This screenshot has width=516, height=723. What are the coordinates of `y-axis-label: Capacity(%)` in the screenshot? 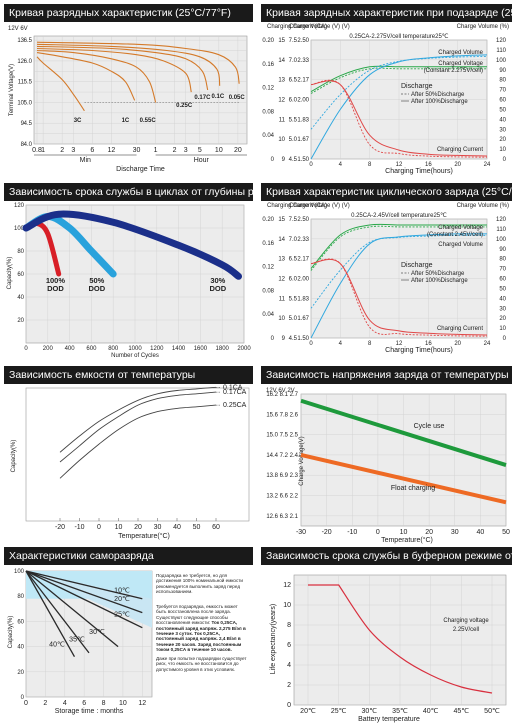 It's located at (14, 456).